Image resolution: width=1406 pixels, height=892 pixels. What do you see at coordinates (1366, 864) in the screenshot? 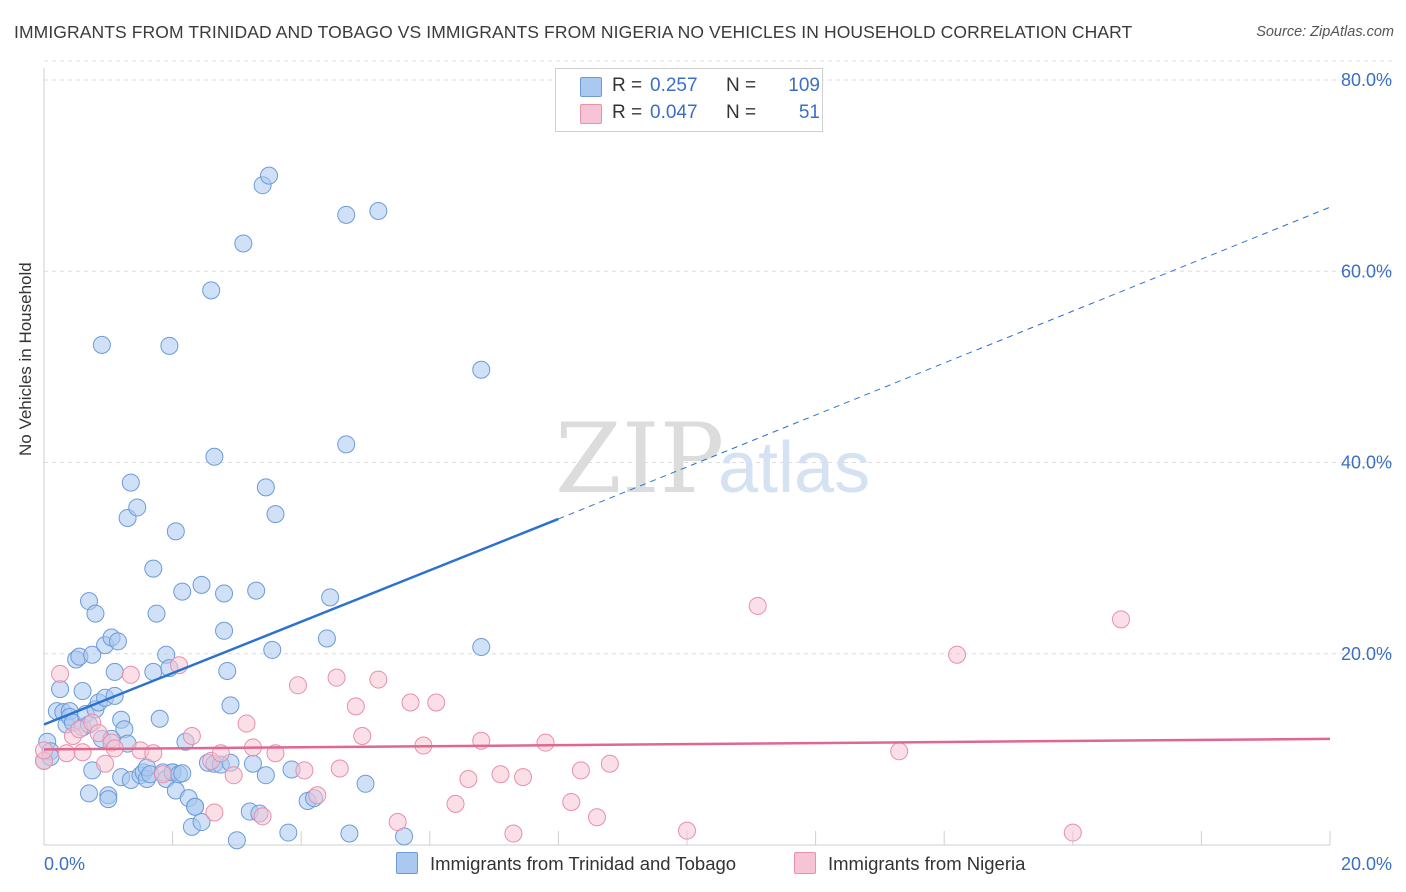
I see `x-tick-label: 20.0%` at bounding box center [1366, 864].